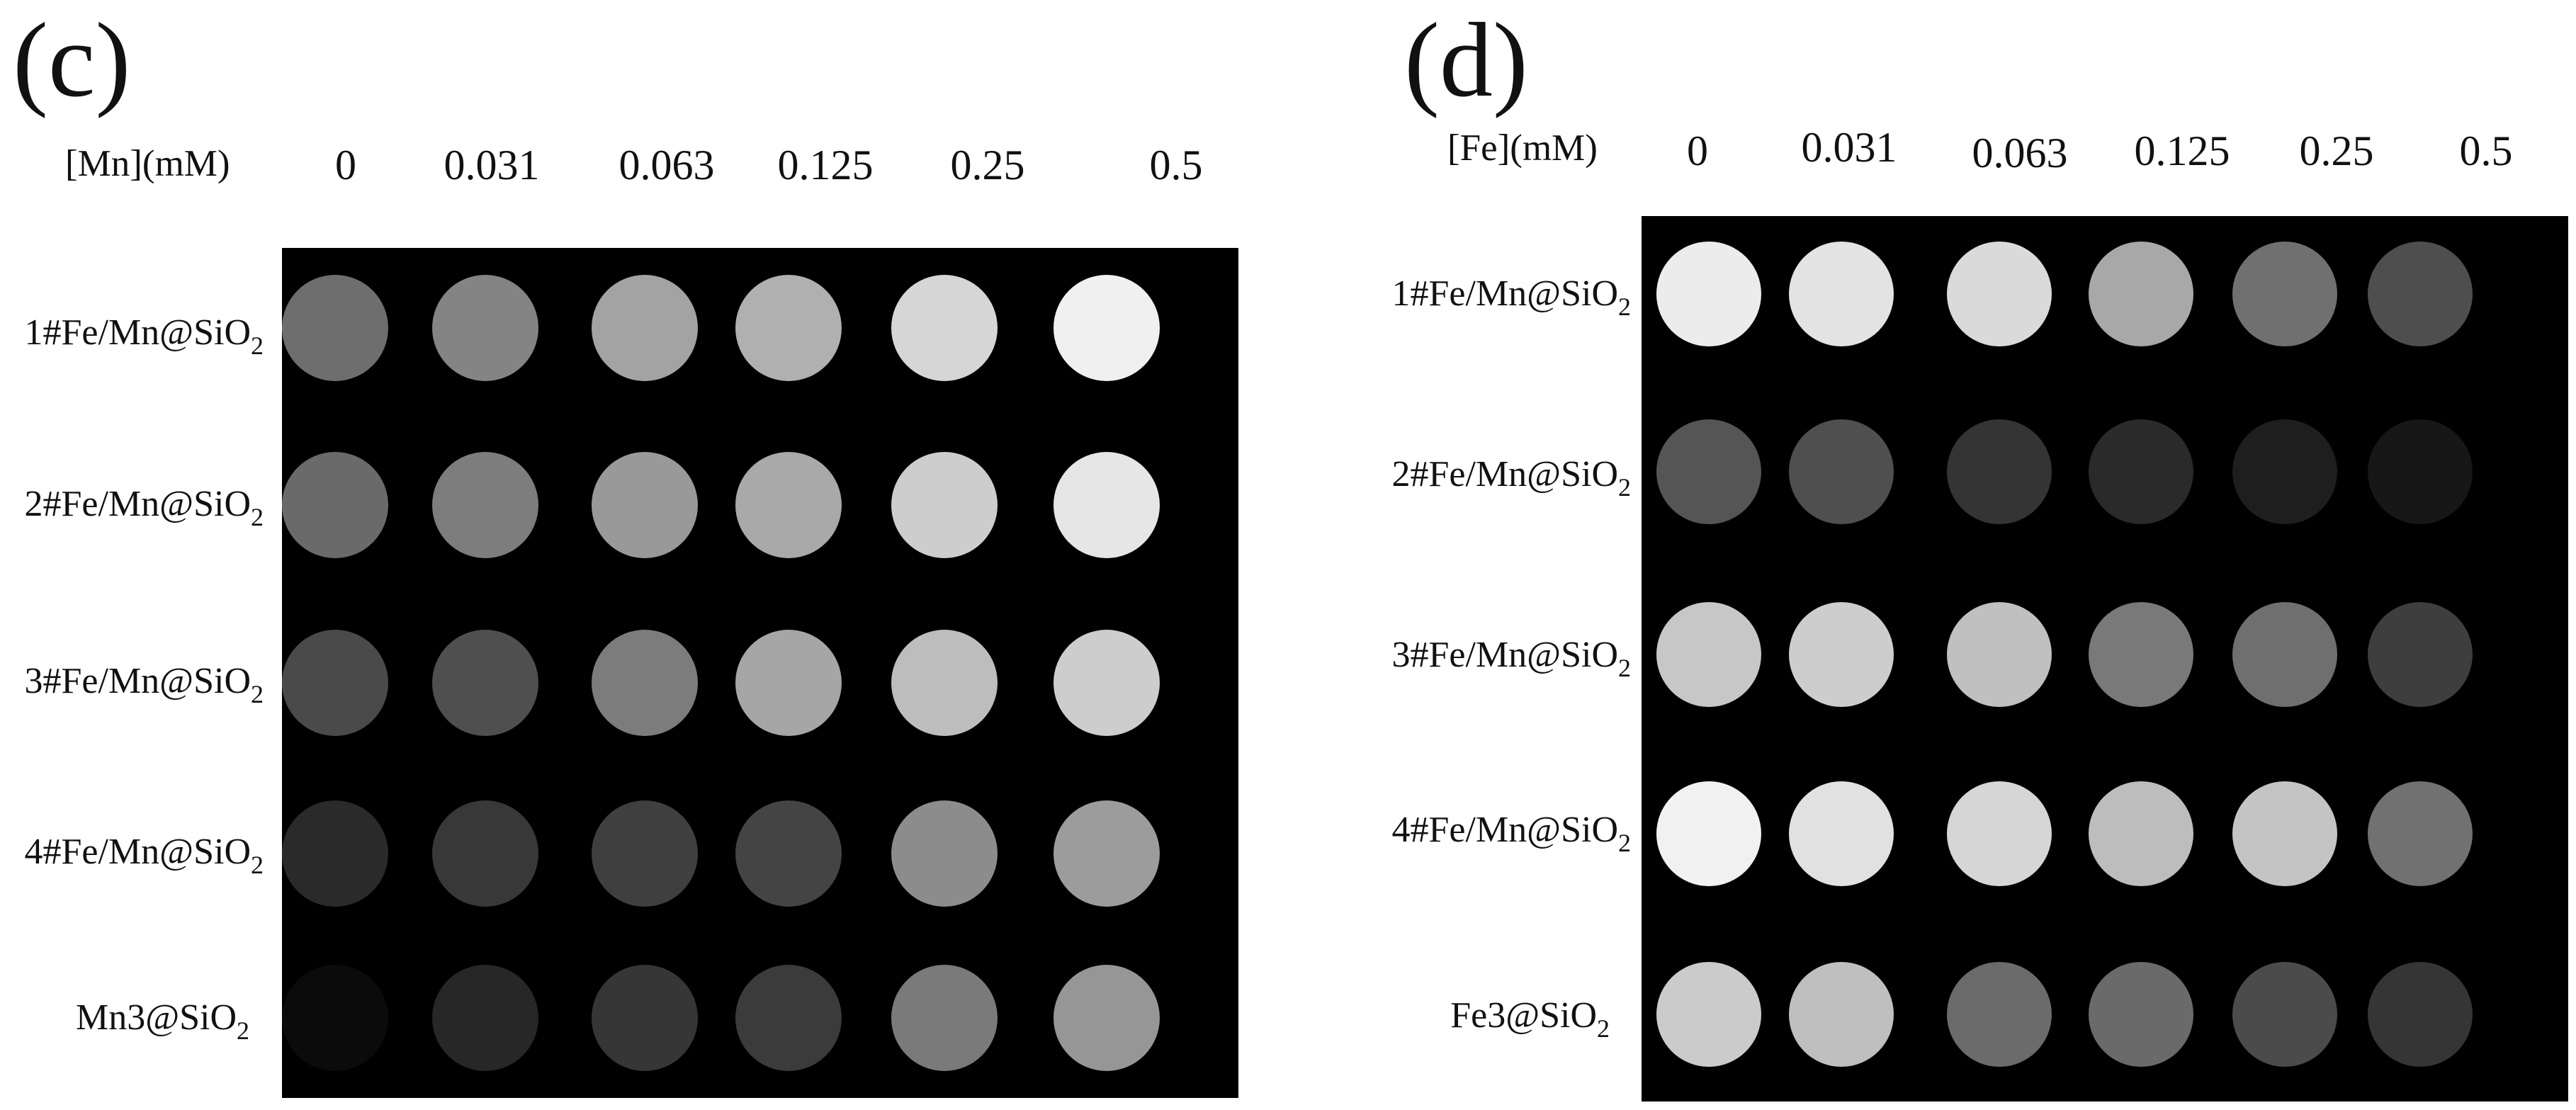  Describe the element at coordinates (162, 1021) in the screenshot. I see `row-label: Mn3@SiO2` at that location.